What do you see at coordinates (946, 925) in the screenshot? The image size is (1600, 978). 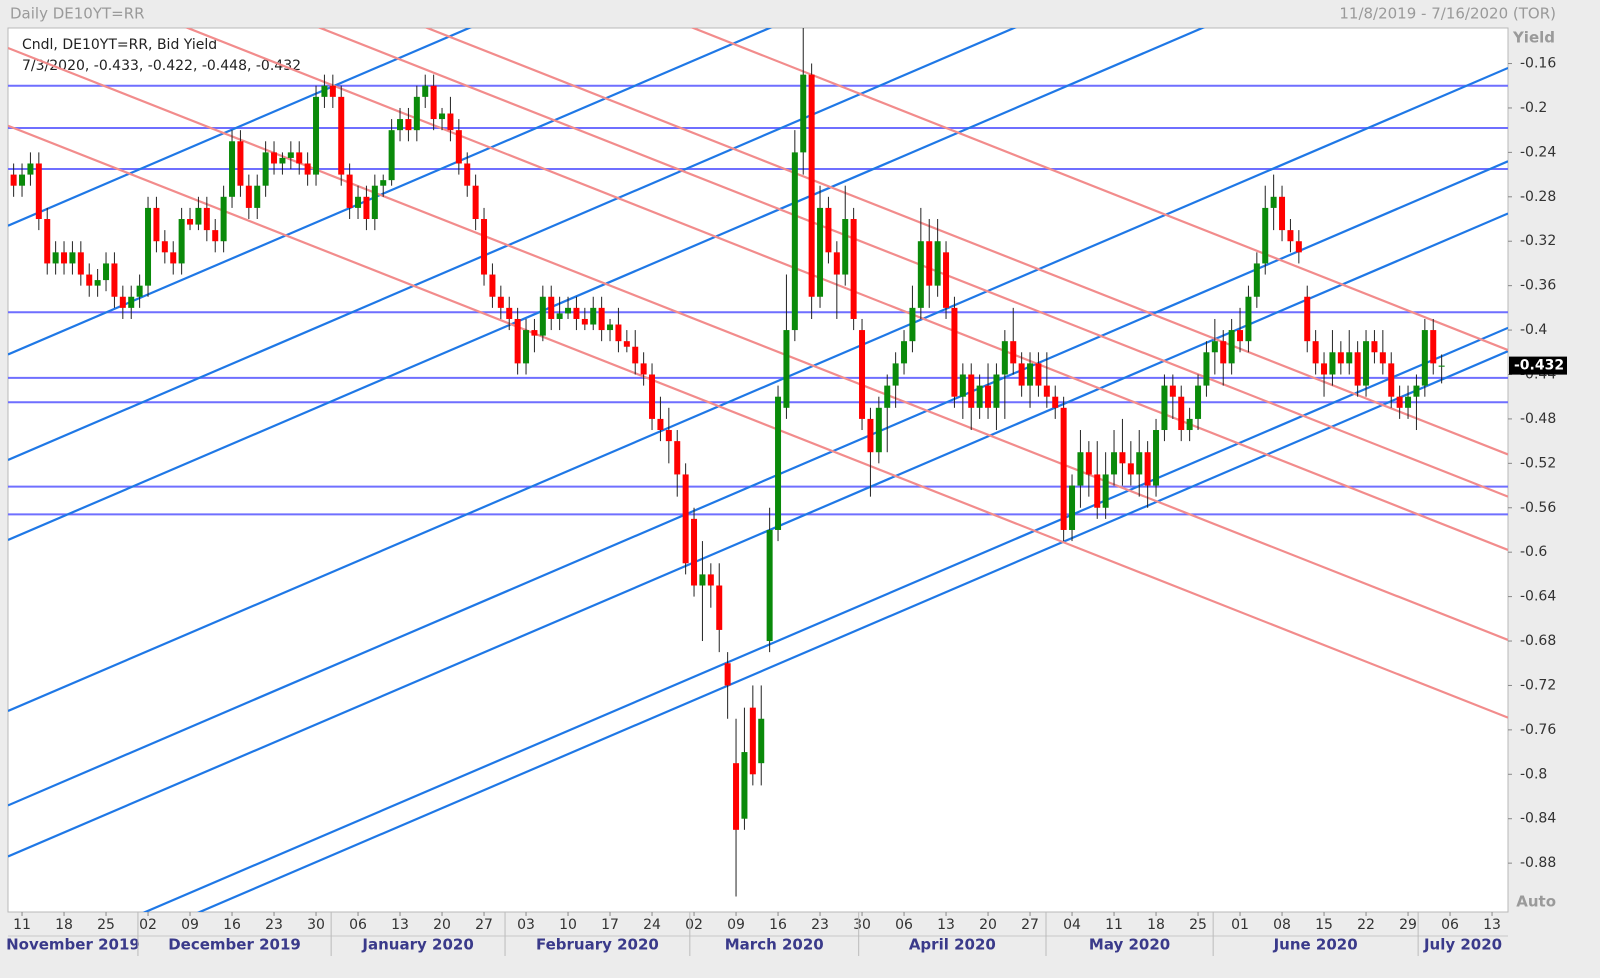 I see `x-tick-label: 13` at bounding box center [946, 925].